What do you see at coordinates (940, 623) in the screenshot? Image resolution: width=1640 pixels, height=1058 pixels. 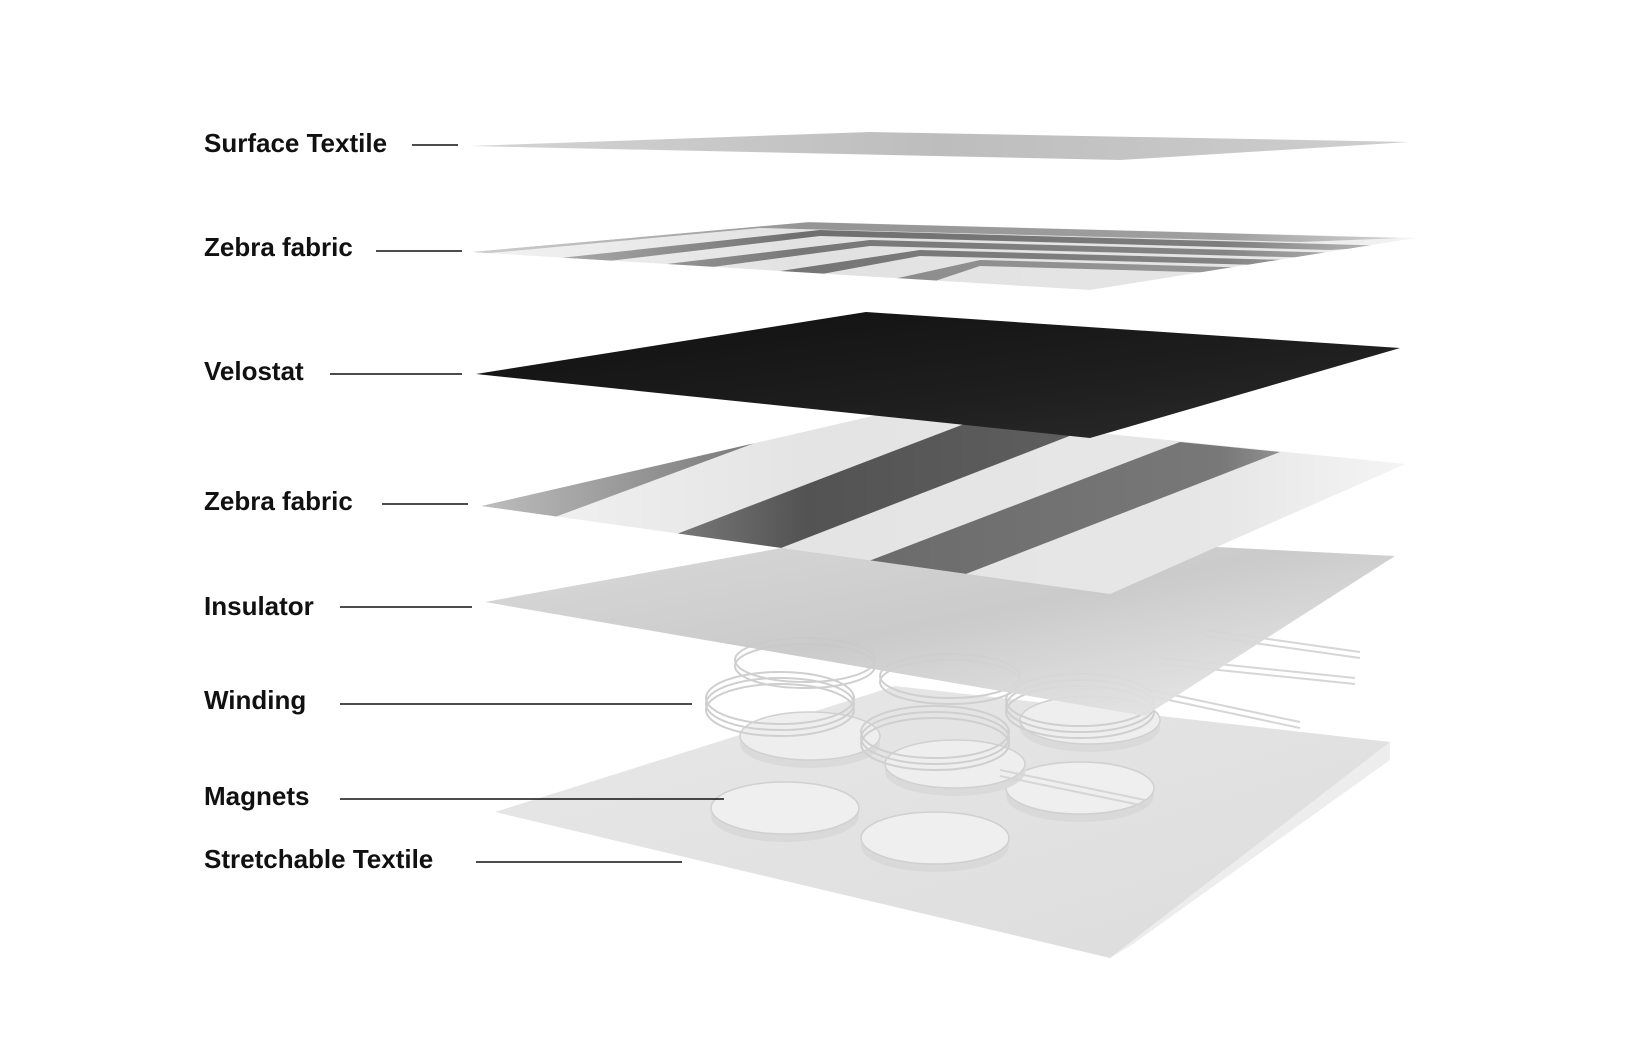 I see `insulator-layer` at bounding box center [940, 623].